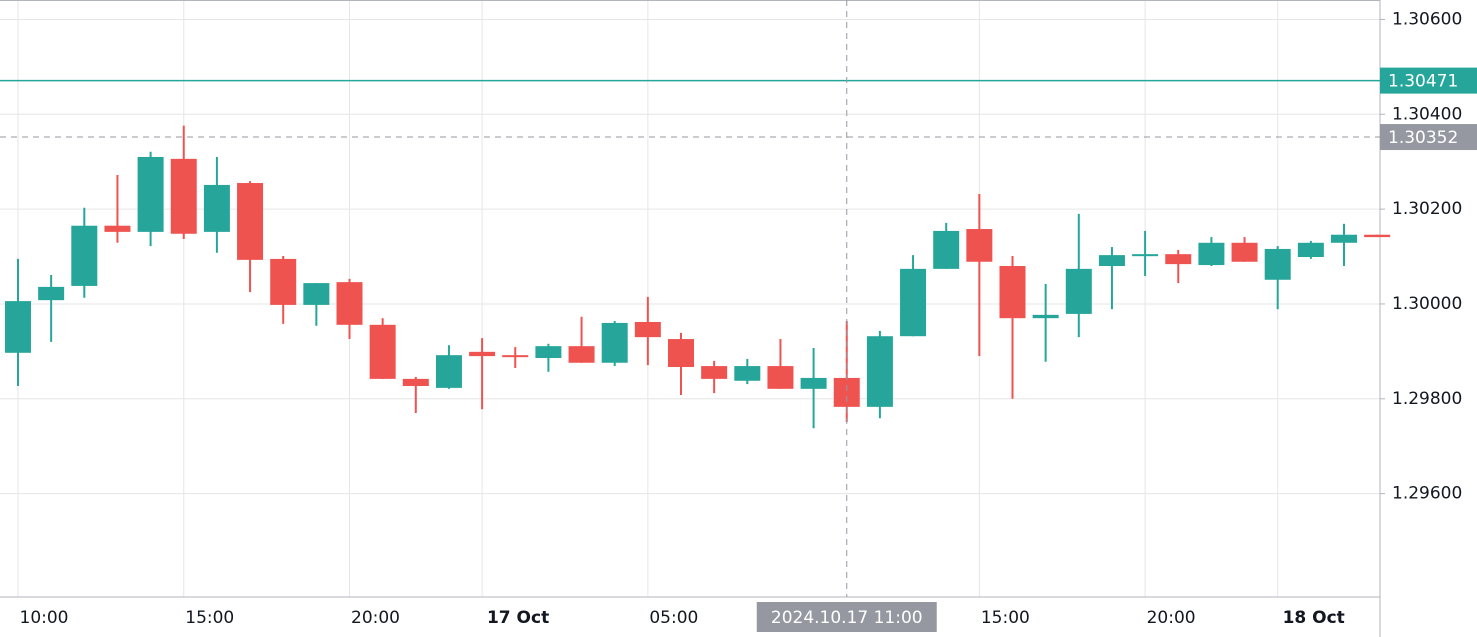 Image resolution: width=1477 pixels, height=637 pixels. Describe the element at coordinates (1314, 618) in the screenshot. I see `x-tick-label: 18 Oct` at that location.